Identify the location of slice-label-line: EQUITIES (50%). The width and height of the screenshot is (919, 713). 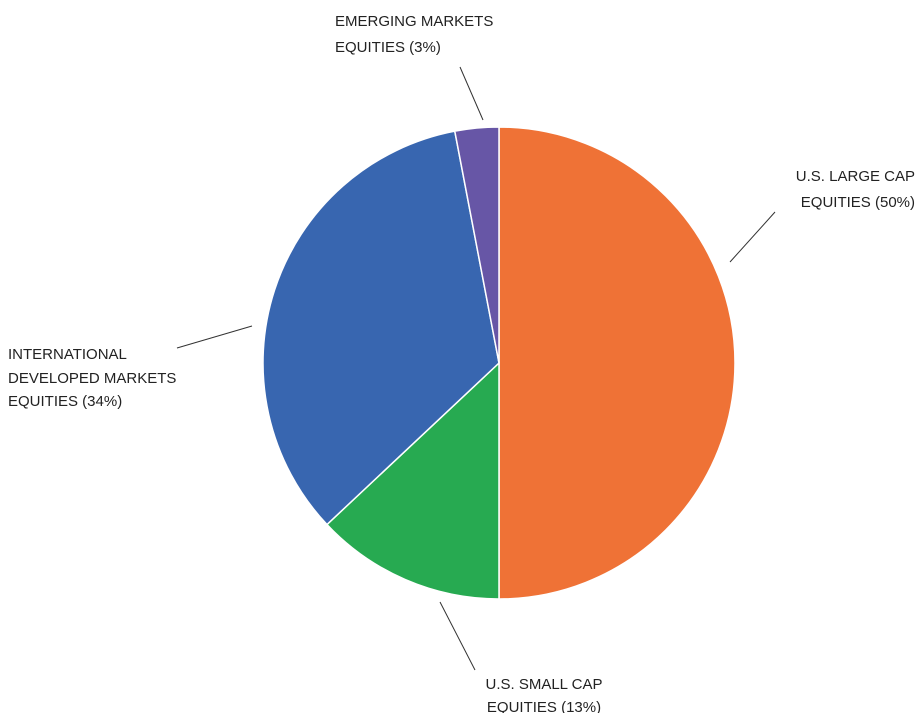
(858, 202).